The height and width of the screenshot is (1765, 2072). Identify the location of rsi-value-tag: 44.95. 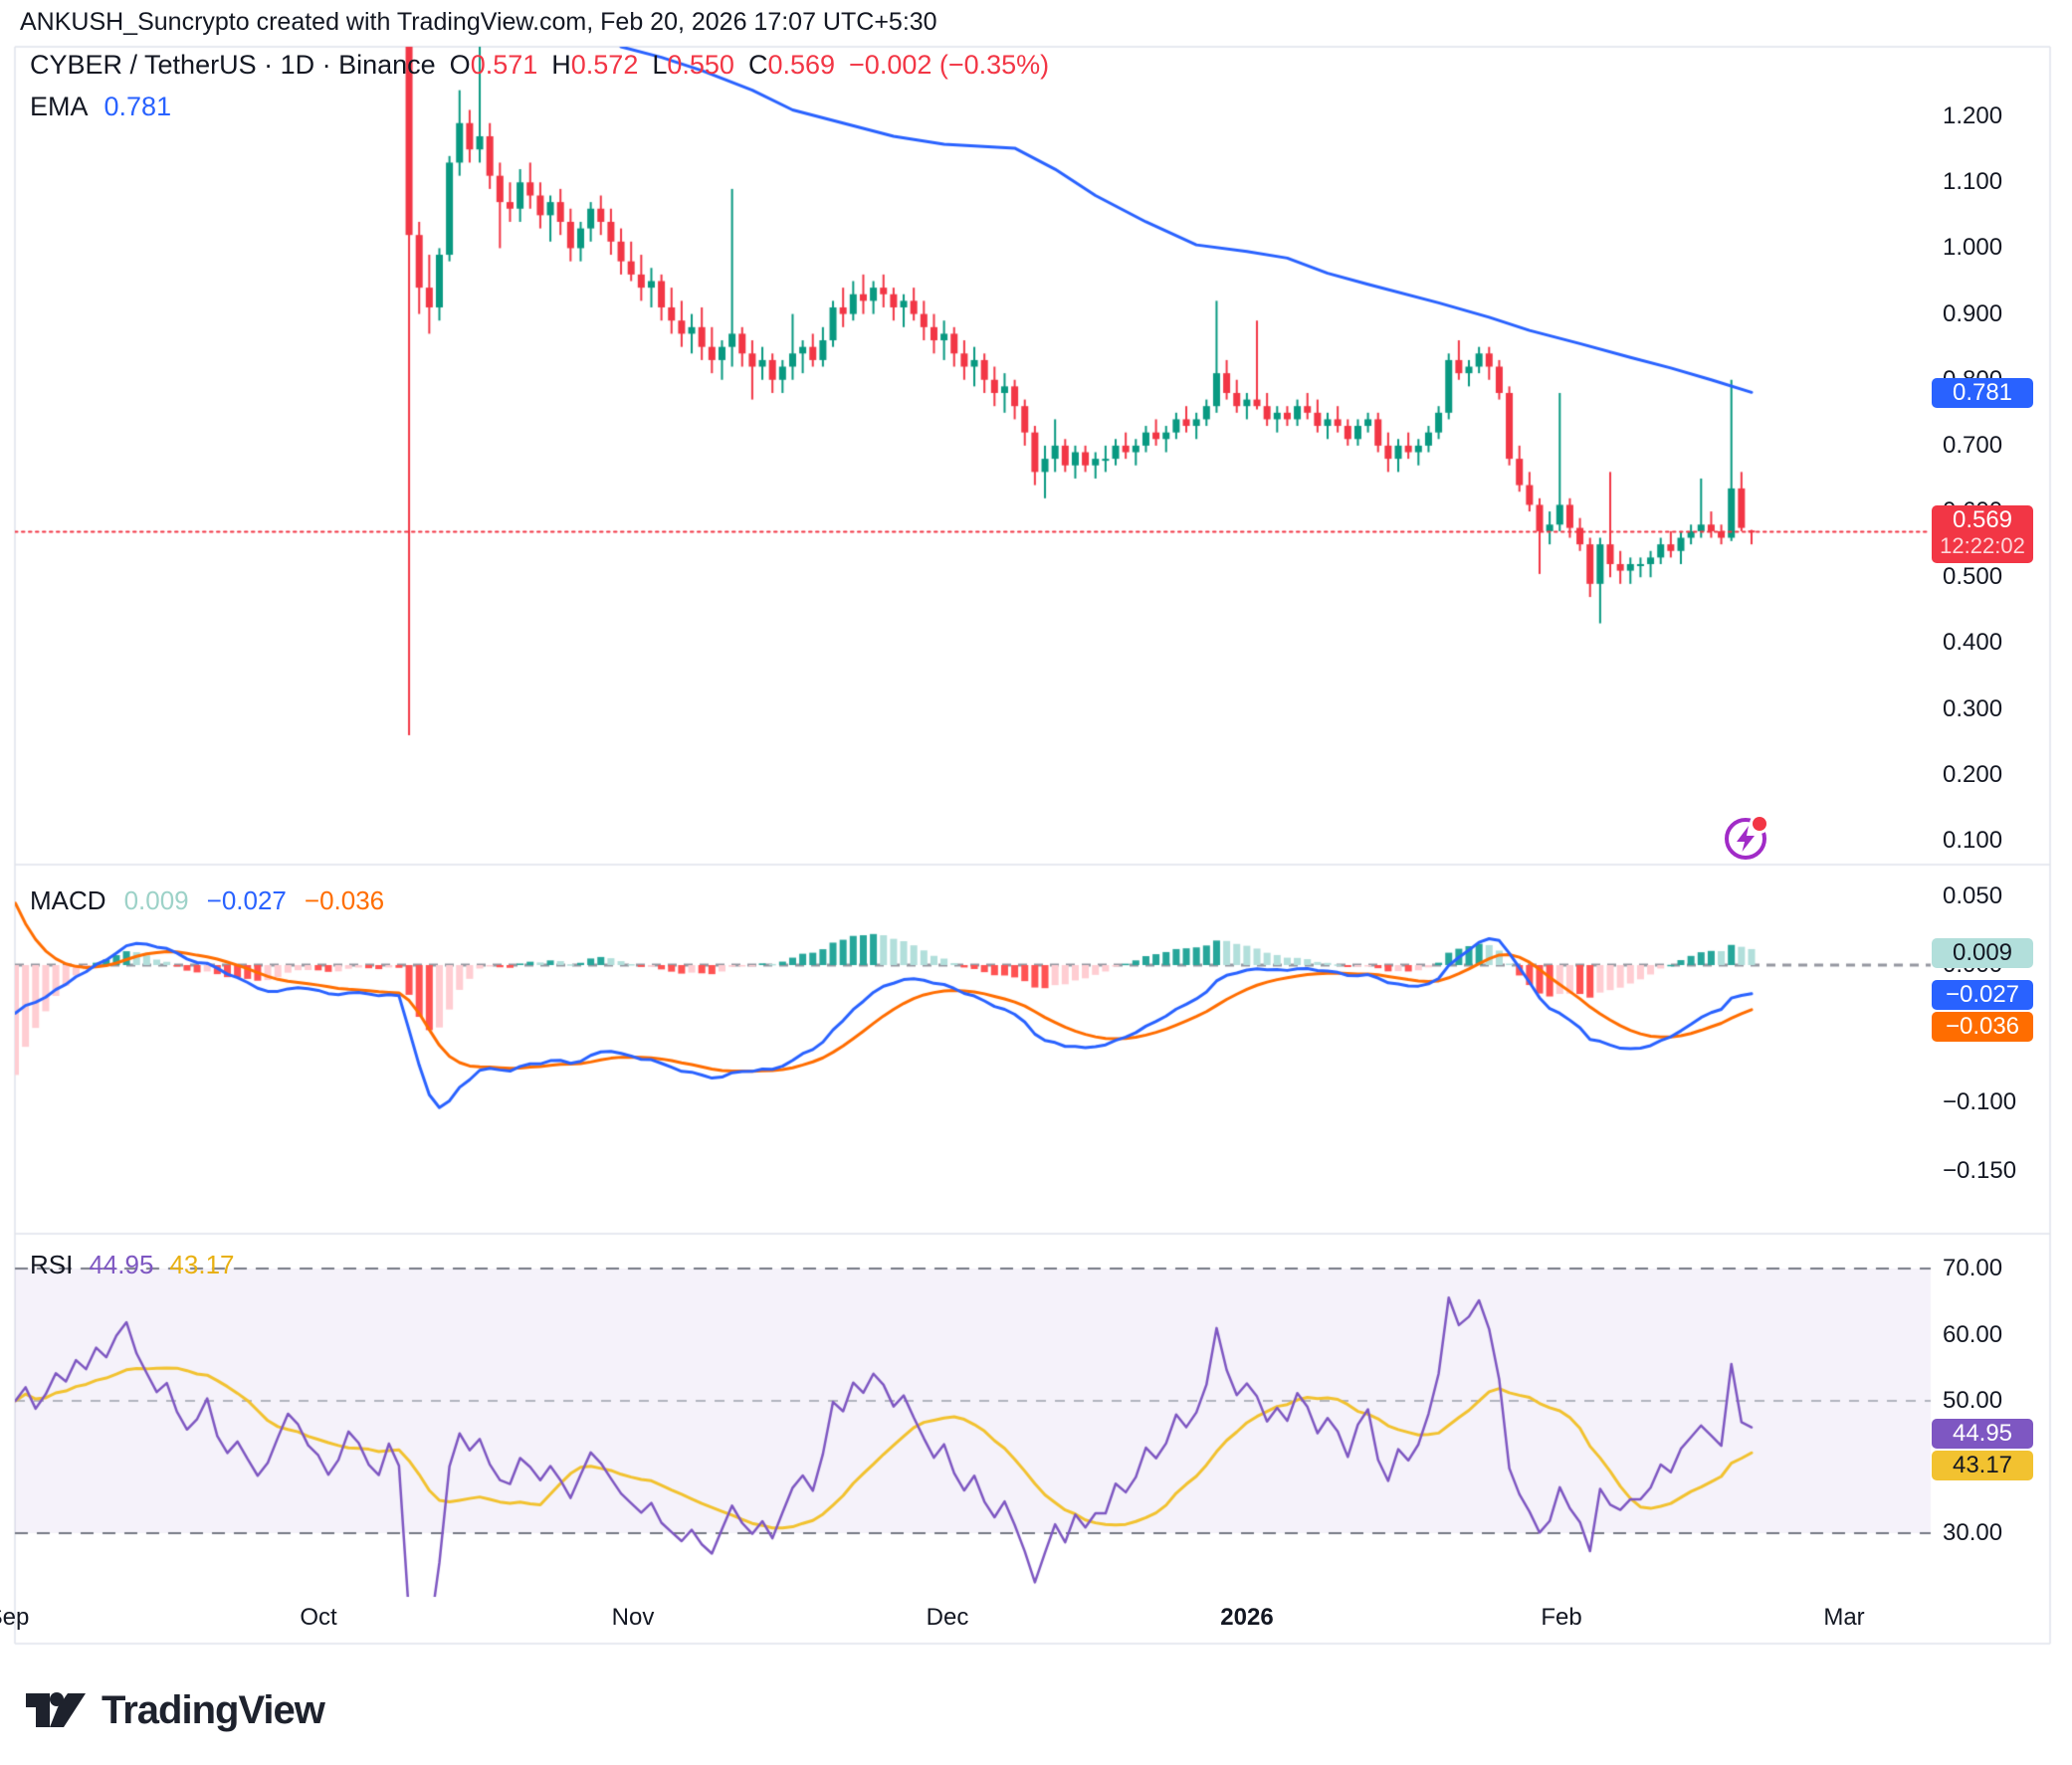
(1982, 1434).